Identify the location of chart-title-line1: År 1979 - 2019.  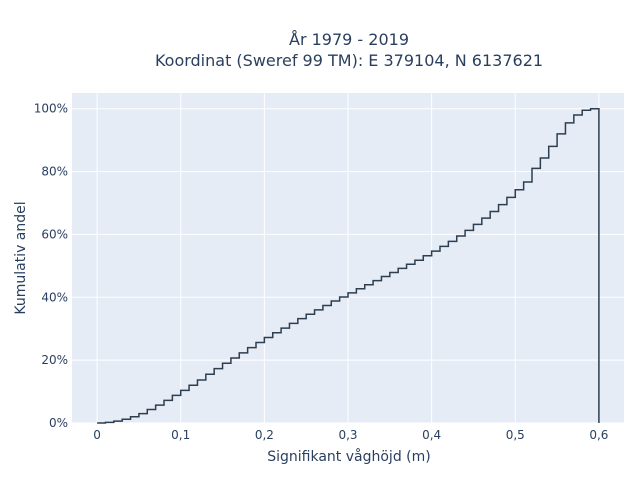
(349, 39).